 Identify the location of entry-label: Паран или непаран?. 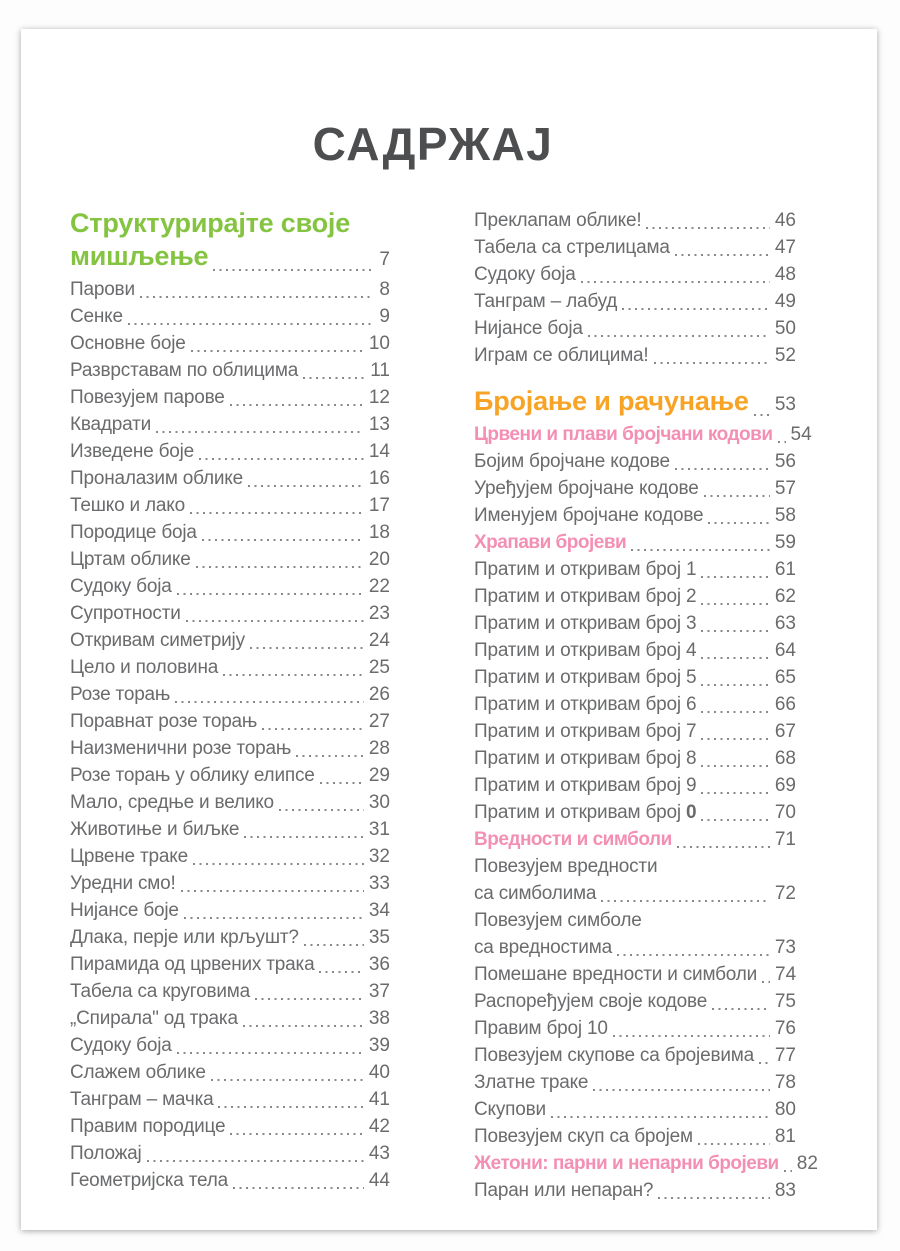
(564, 1190).